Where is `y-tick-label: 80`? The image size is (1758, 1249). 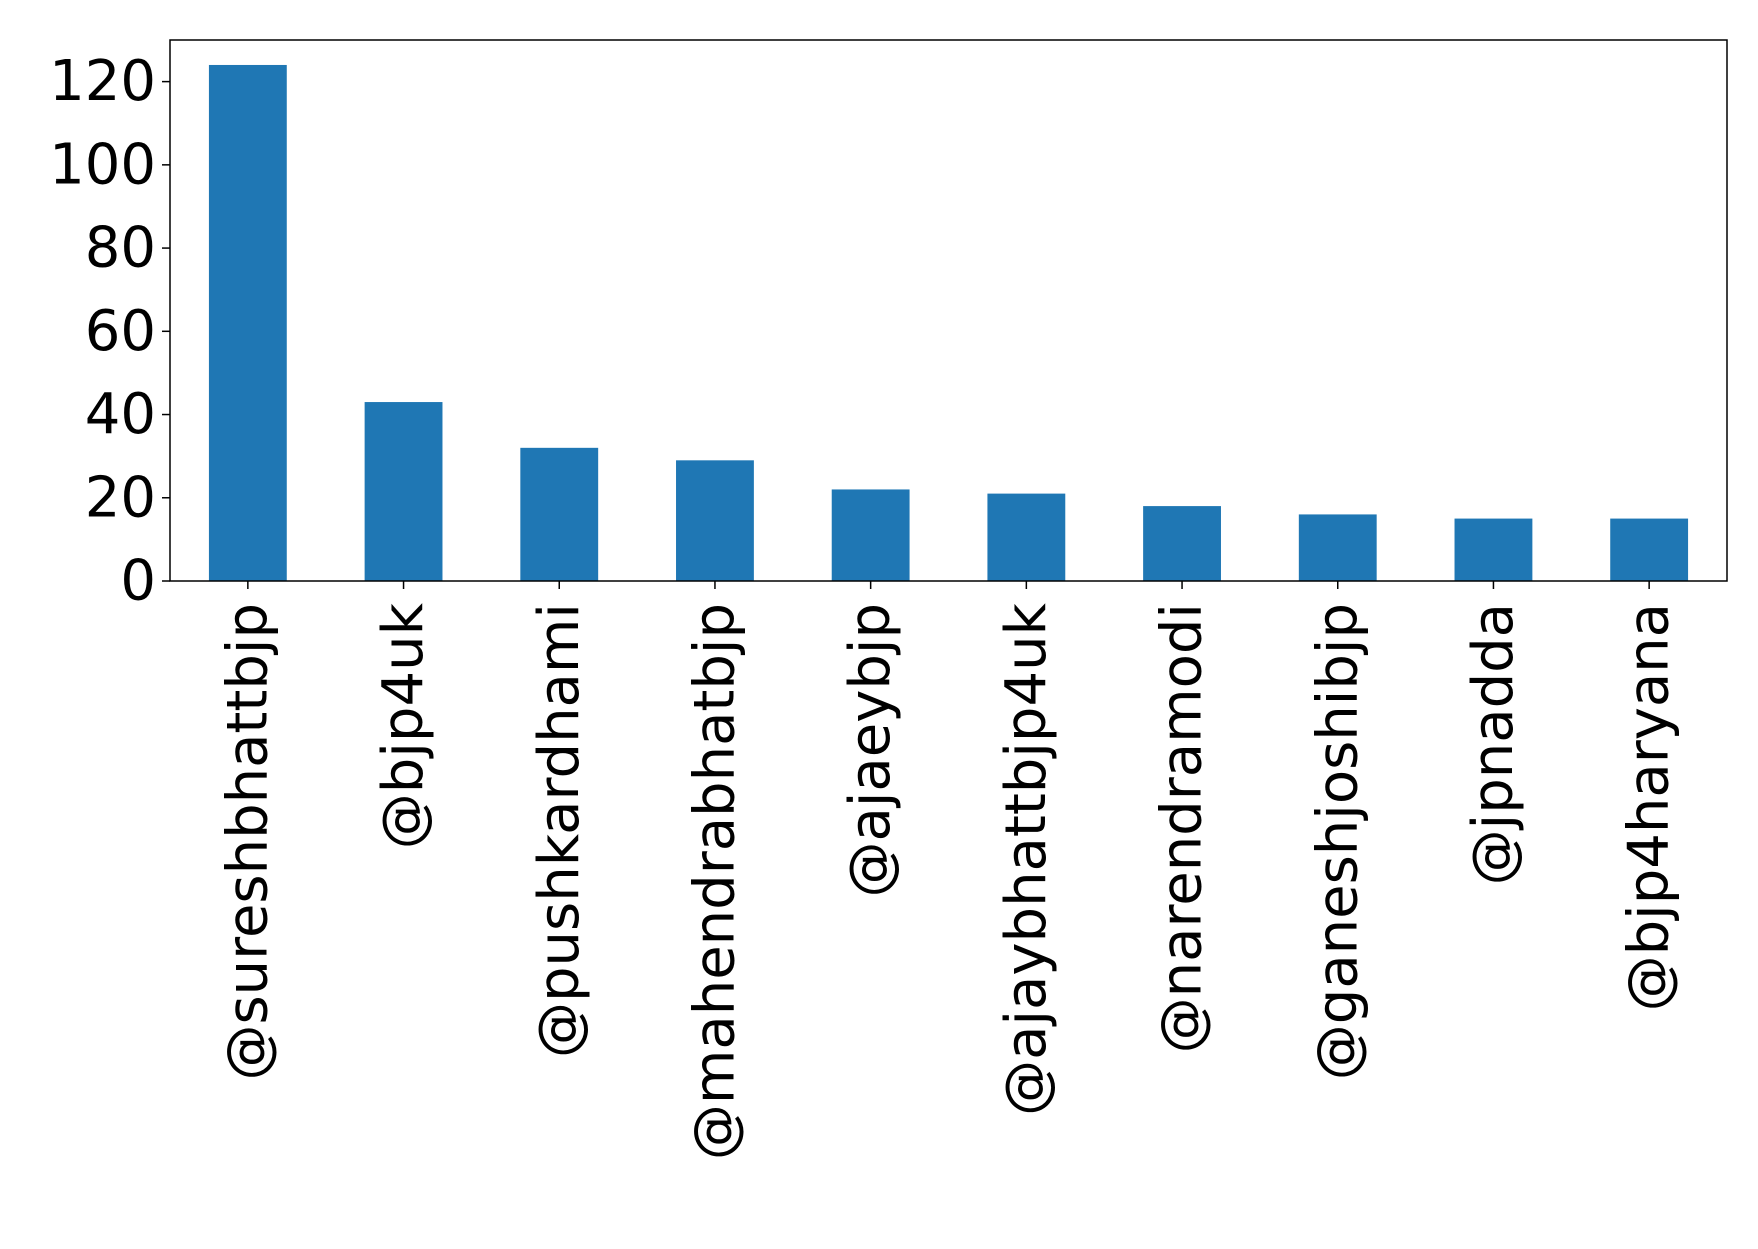 y-tick-label: 80 is located at coordinates (120, 248).